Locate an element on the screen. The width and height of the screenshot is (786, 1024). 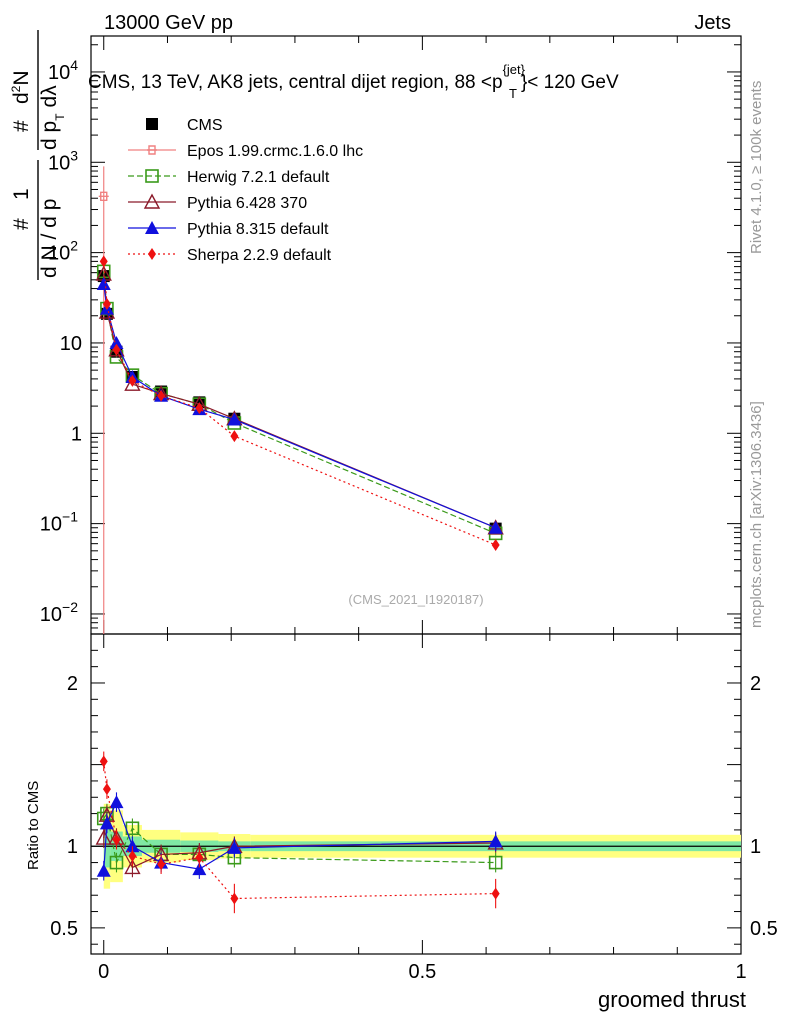
y-tick-label: 1 is located at coordinates (76, 434).